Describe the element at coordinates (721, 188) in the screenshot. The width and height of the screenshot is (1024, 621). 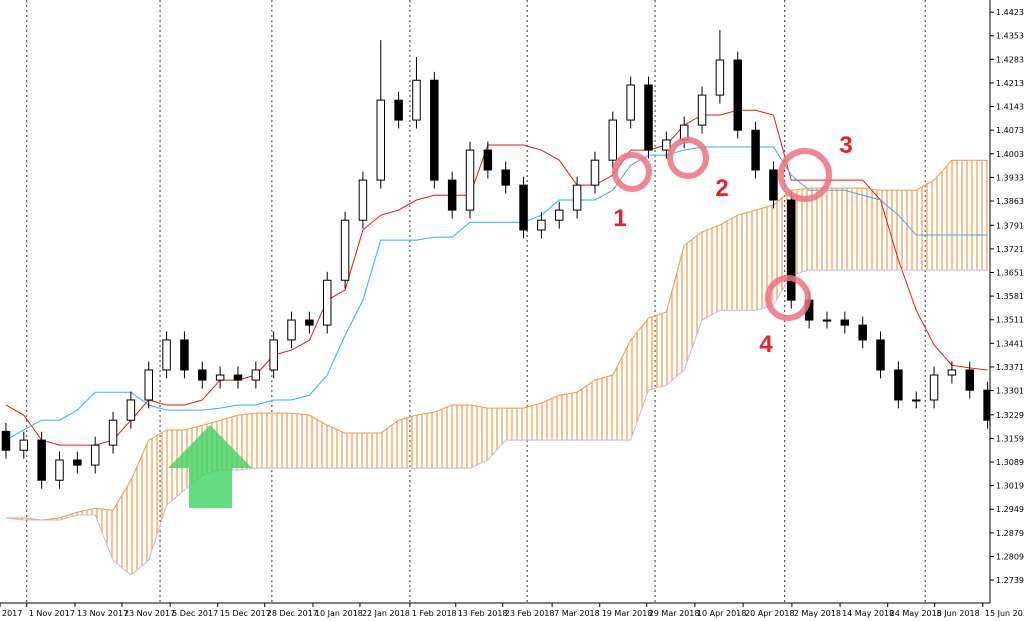
I see `annotation-label: 2` at that location.